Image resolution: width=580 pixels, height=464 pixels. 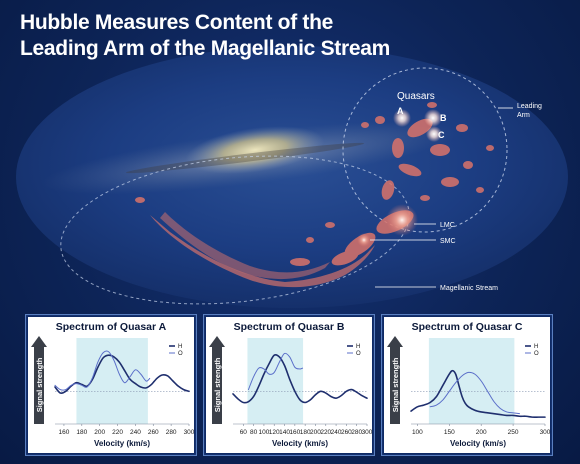 I want to click on smc-label: SMC, so click(x=448, y=241).